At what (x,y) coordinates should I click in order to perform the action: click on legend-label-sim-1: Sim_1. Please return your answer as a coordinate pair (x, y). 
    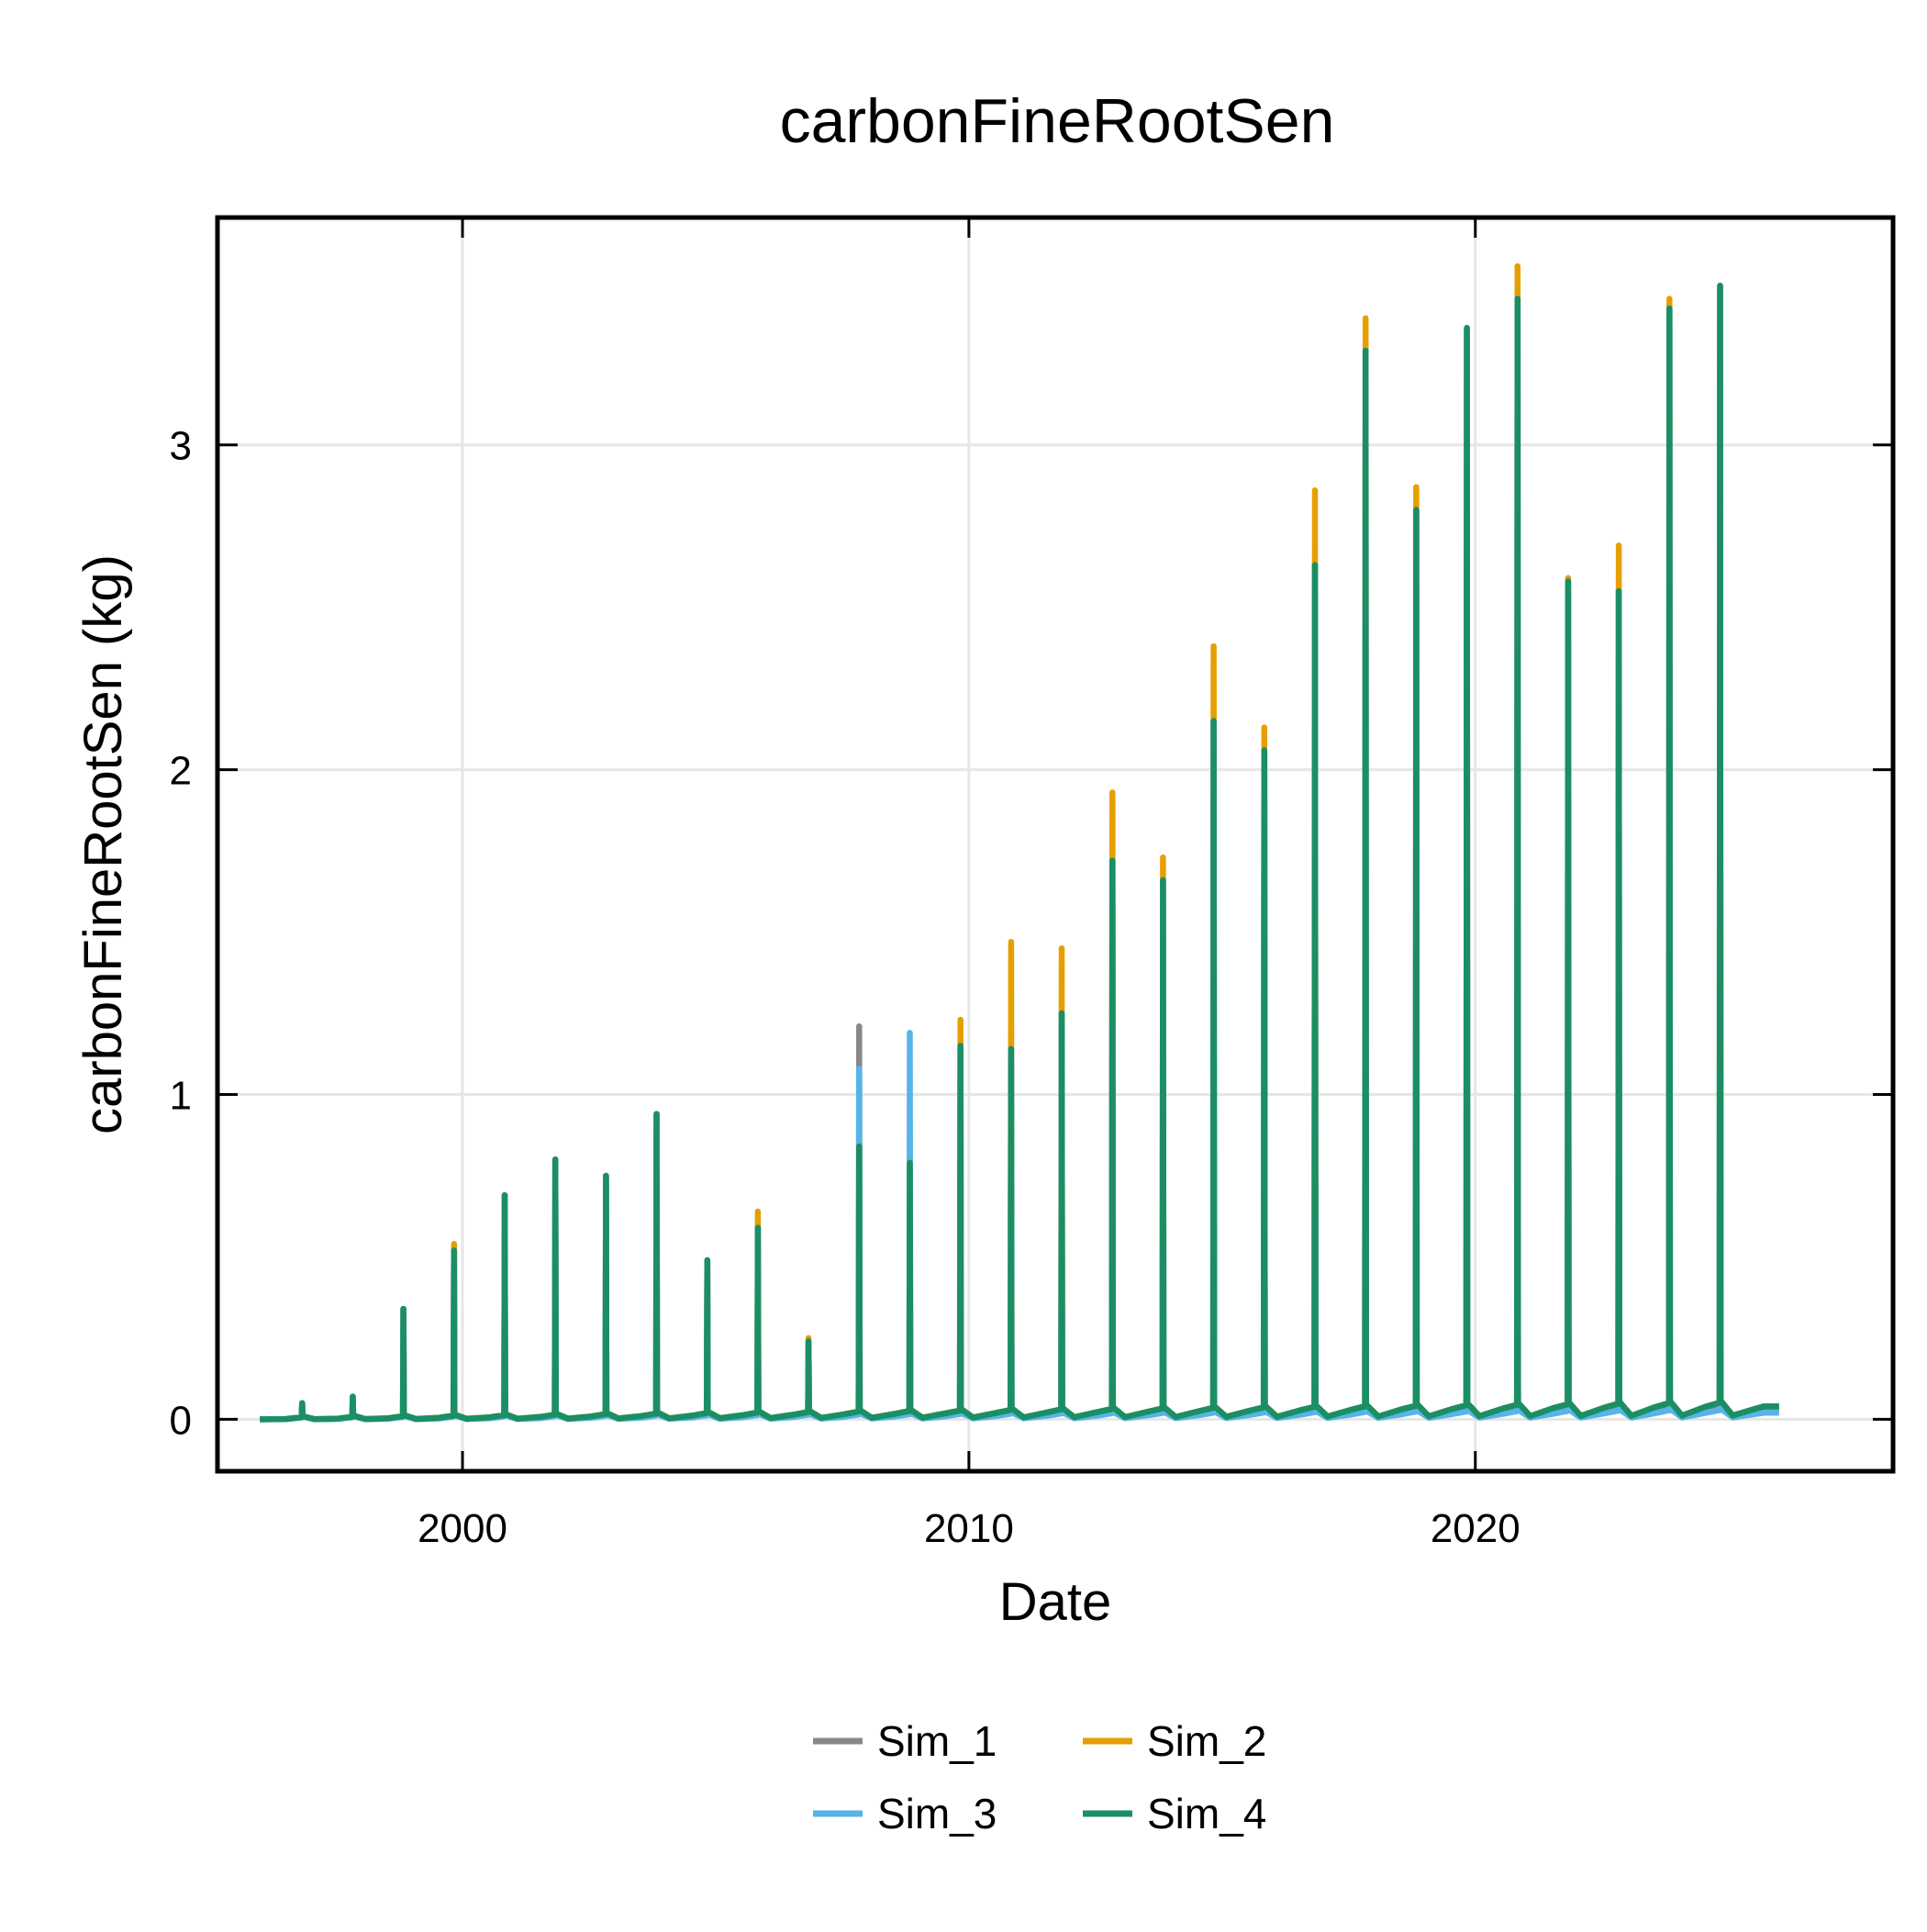
    Looking at the image, I should click on (937, 1741).